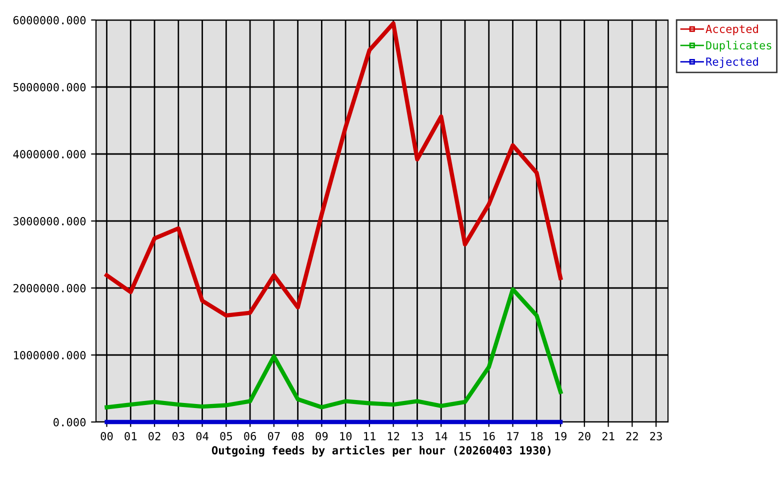  Describe the element at coordinates (154, 436) in the screenshot. I see `x-tick-label: 02` at that location.